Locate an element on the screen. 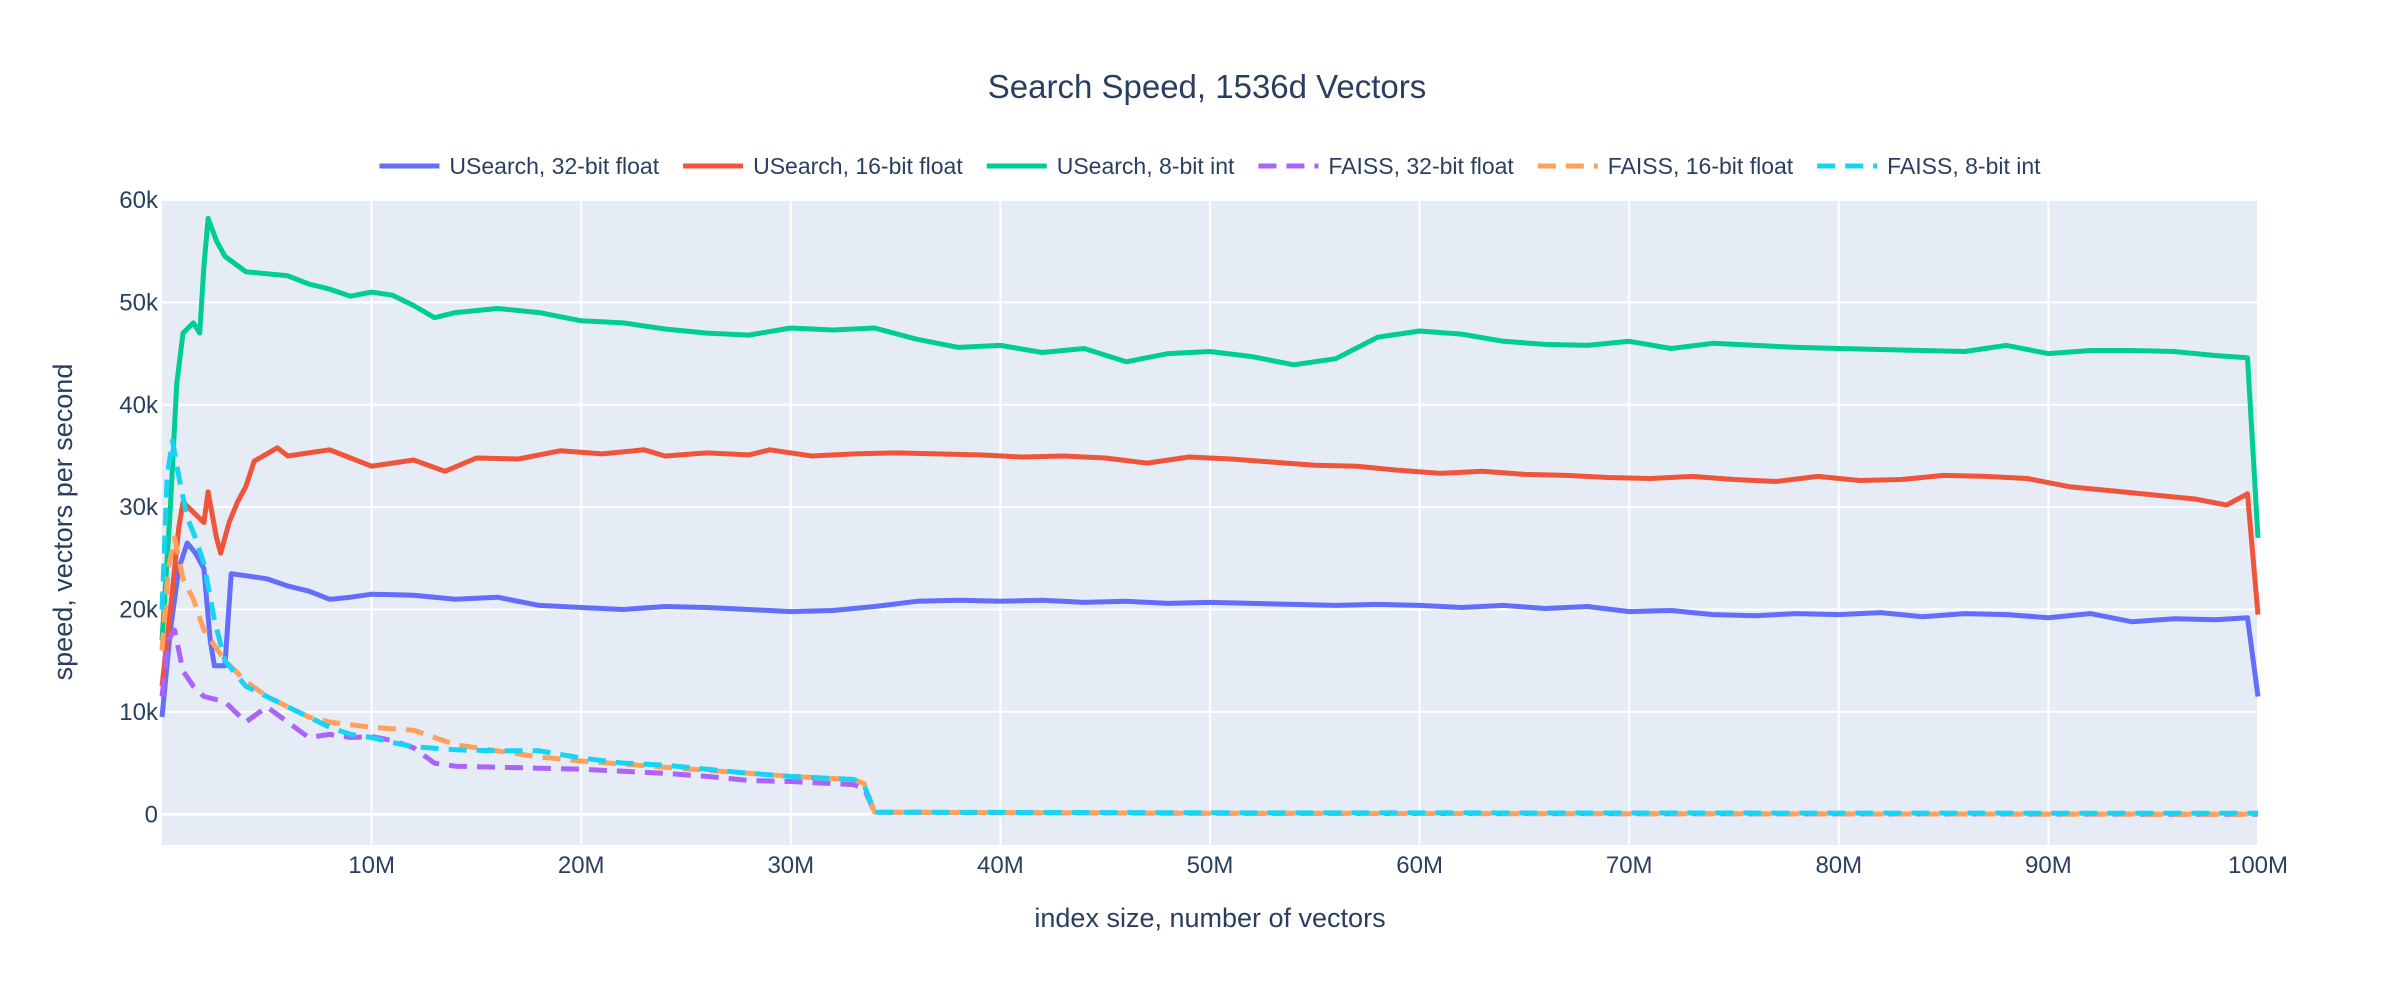 Image resolution: width=2400 pixels, height=1000 pixels. x-tick-label: 100M is located at coordinates (2258, 865).